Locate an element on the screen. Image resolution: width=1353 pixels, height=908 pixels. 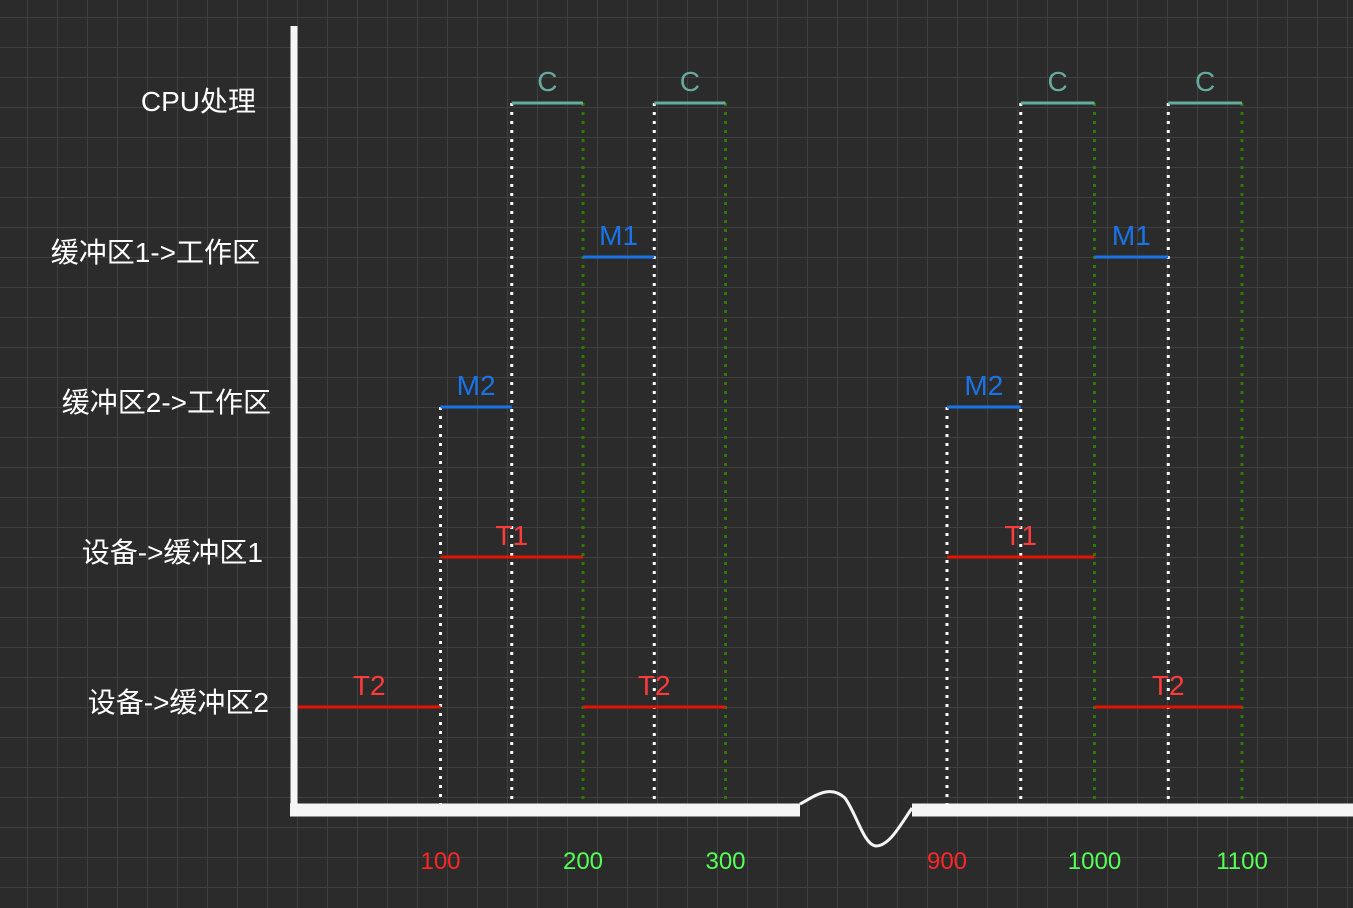
tick-label-900: 900 is located at coordinates (947, 861).